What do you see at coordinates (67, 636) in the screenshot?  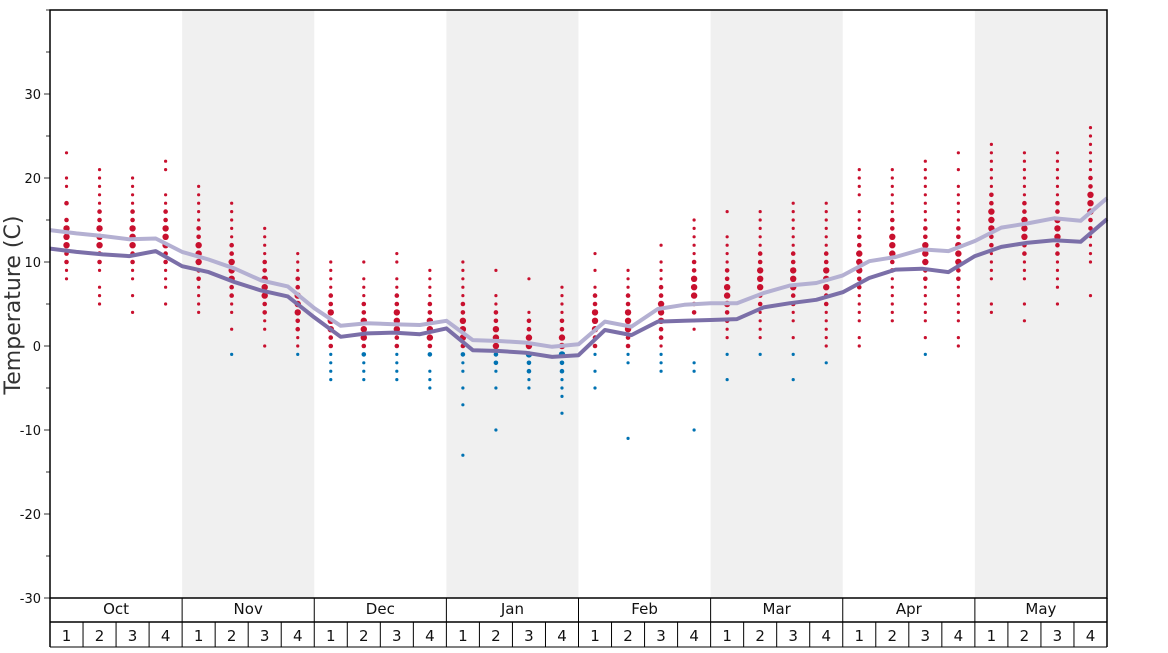 I see `week-label: 1` at bounding box center [67, 636].